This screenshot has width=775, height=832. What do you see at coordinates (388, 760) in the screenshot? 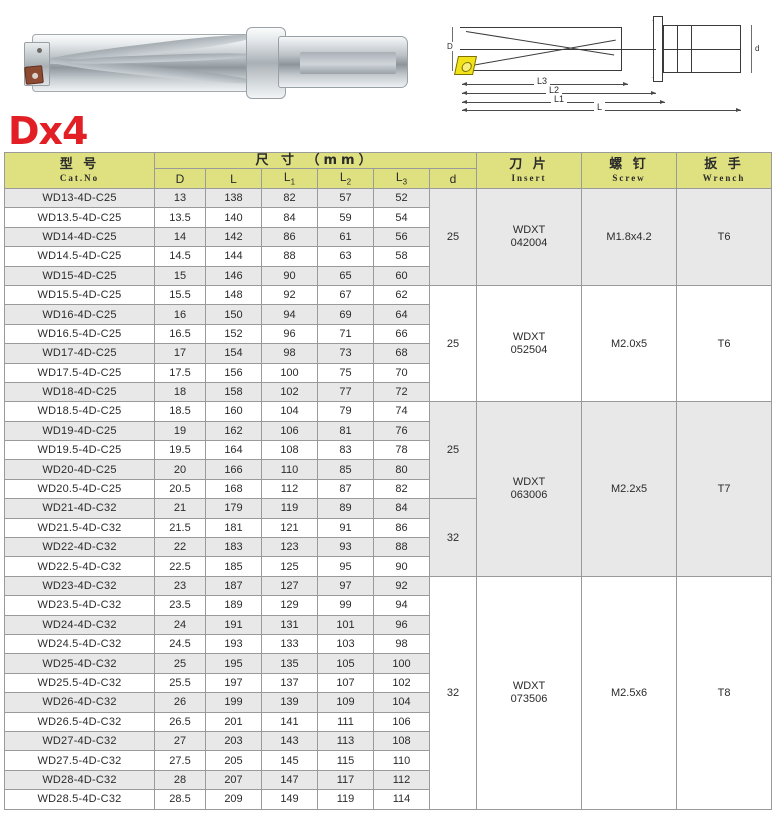
I see `table-row: WD27.5-4D-C32 27.5 205 145 115 110` at bounding box center [388, 760].